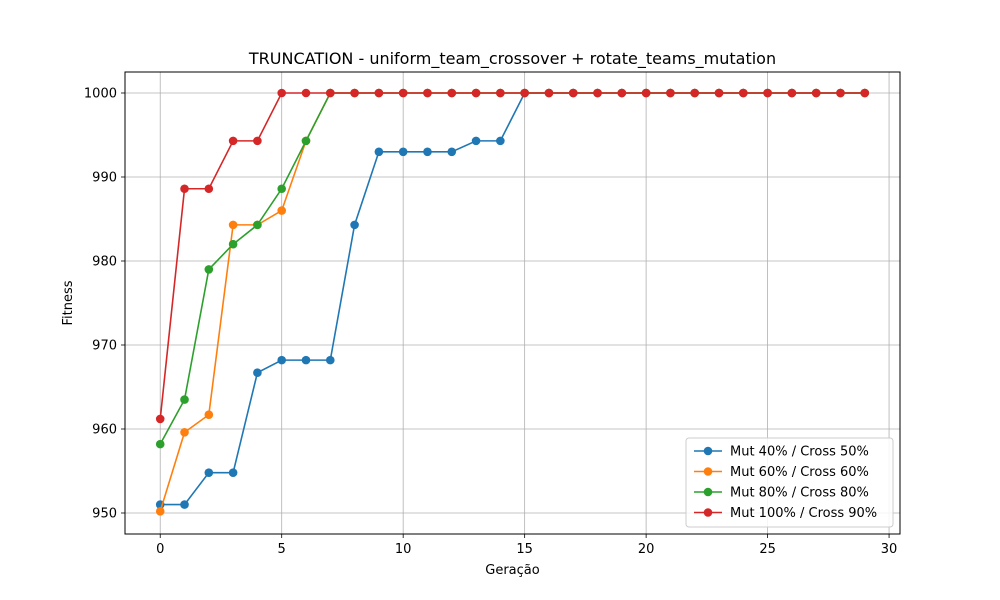 The height and width of the screenshot is (600, 1000). I want to click on x-tick-label: 10, so click(403, 549).